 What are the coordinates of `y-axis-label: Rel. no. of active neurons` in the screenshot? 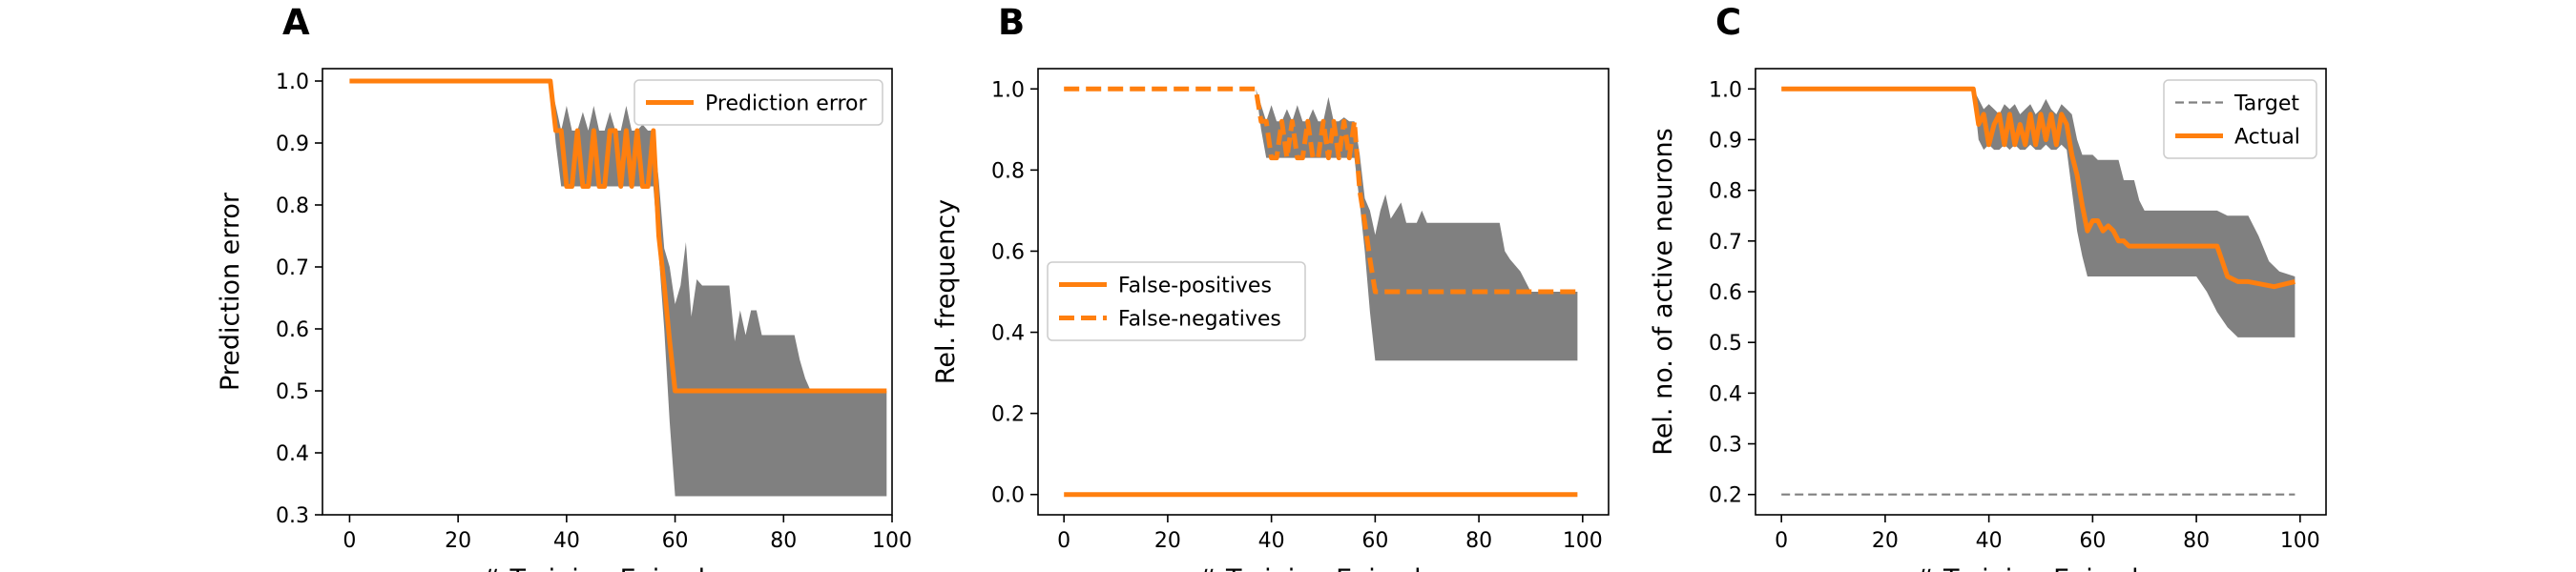 It's located at (1663, 291).